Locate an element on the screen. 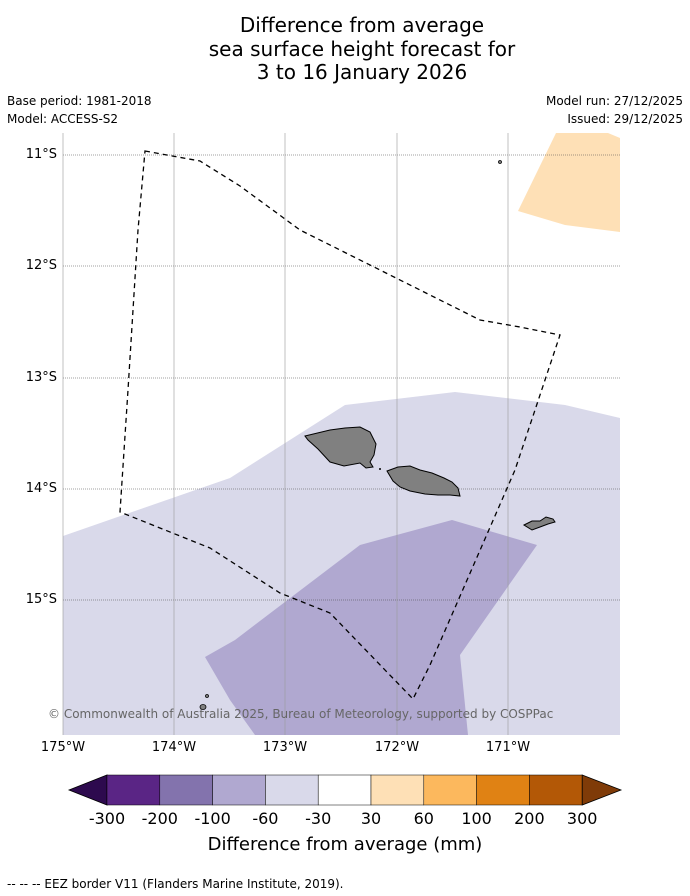 The height and width of the screenshot is (896, 690). meta-left: Base period: 1981-2018 Model: ACCESS-S2 is located at coordinates (79, 112).